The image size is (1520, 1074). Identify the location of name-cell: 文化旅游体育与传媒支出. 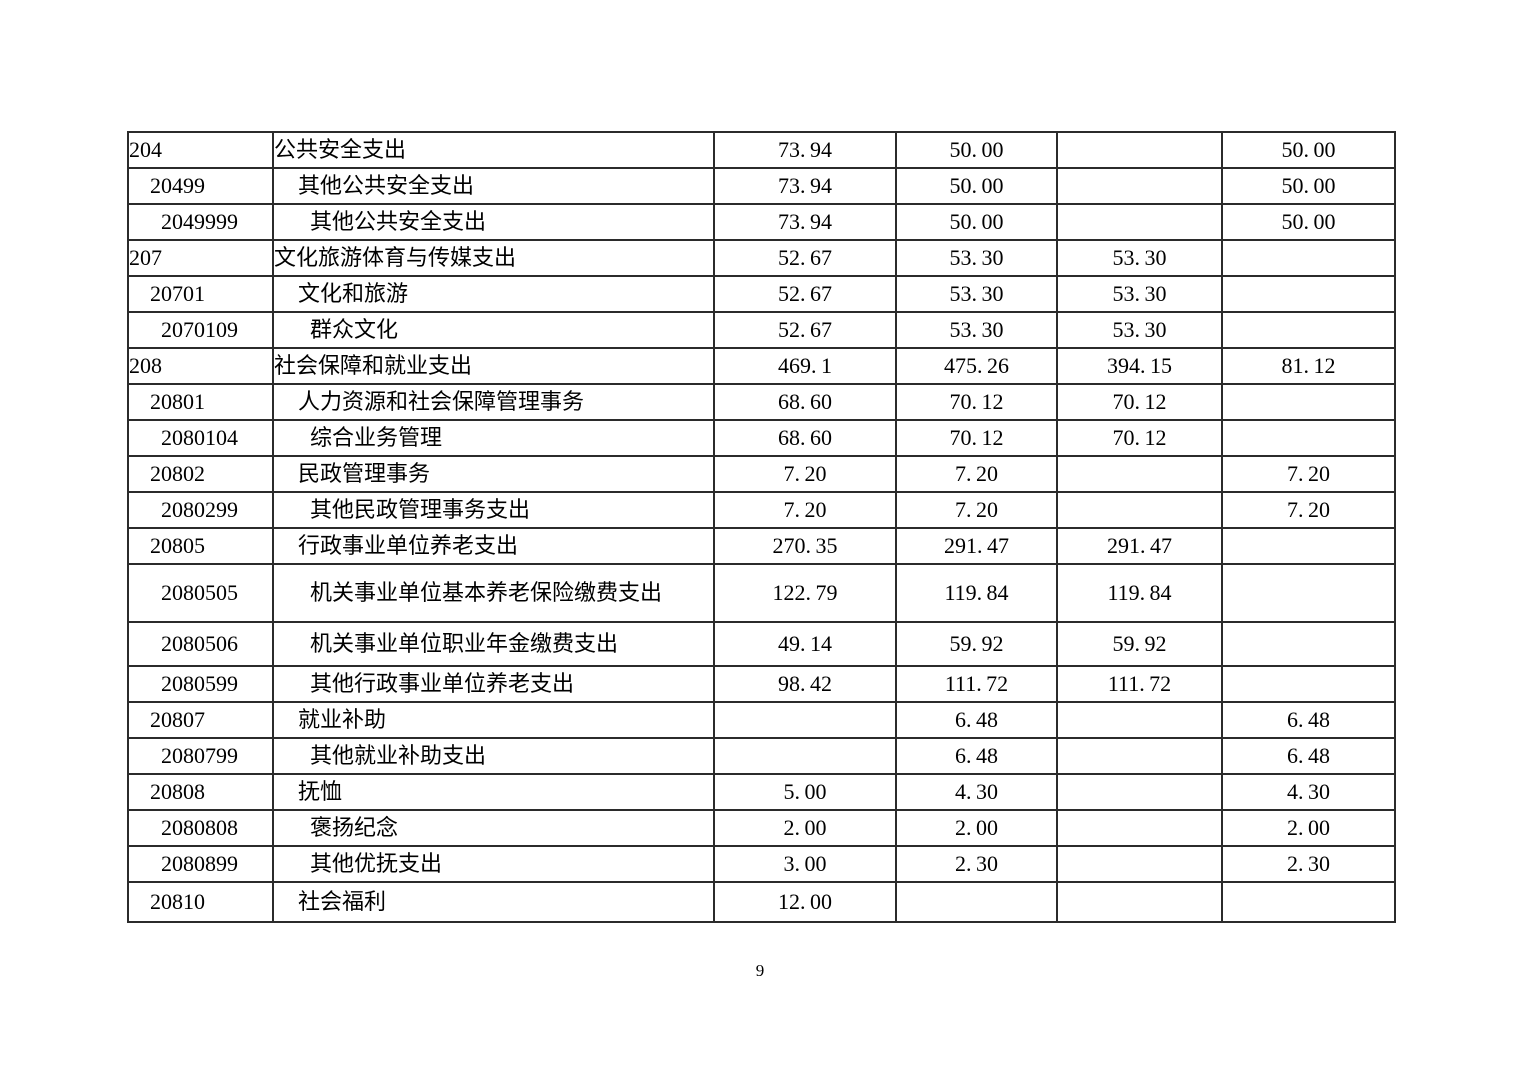
(493, 258).